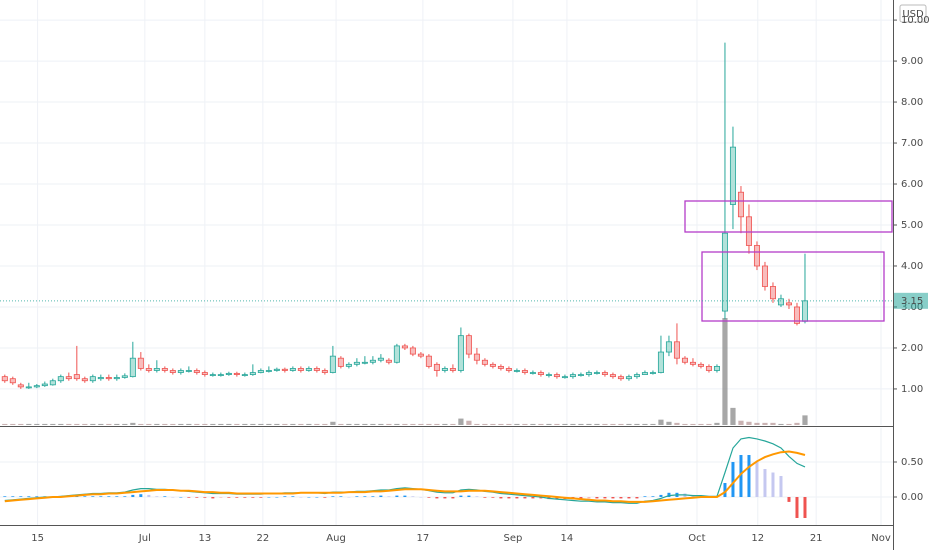 This screenshot has width=932, height=550. Describe the element at coordinates (912, 266) in the screenshot. I see `y-tick-label: 4.00` at that location.